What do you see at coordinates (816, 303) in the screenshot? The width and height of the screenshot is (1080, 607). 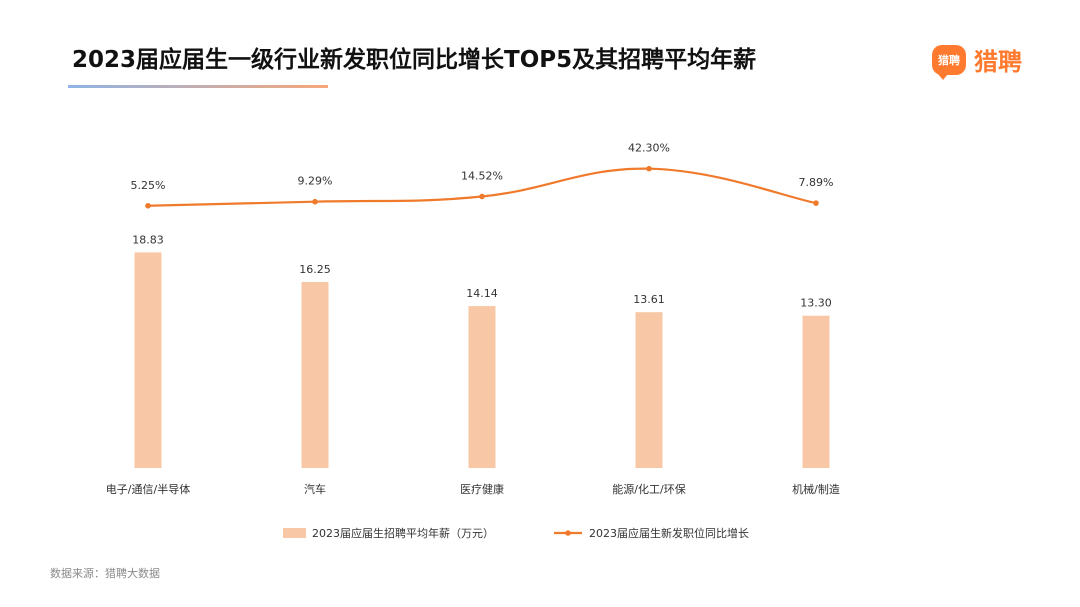 I see `bar-value-label: 13.30` at bounding box center [816, 303].